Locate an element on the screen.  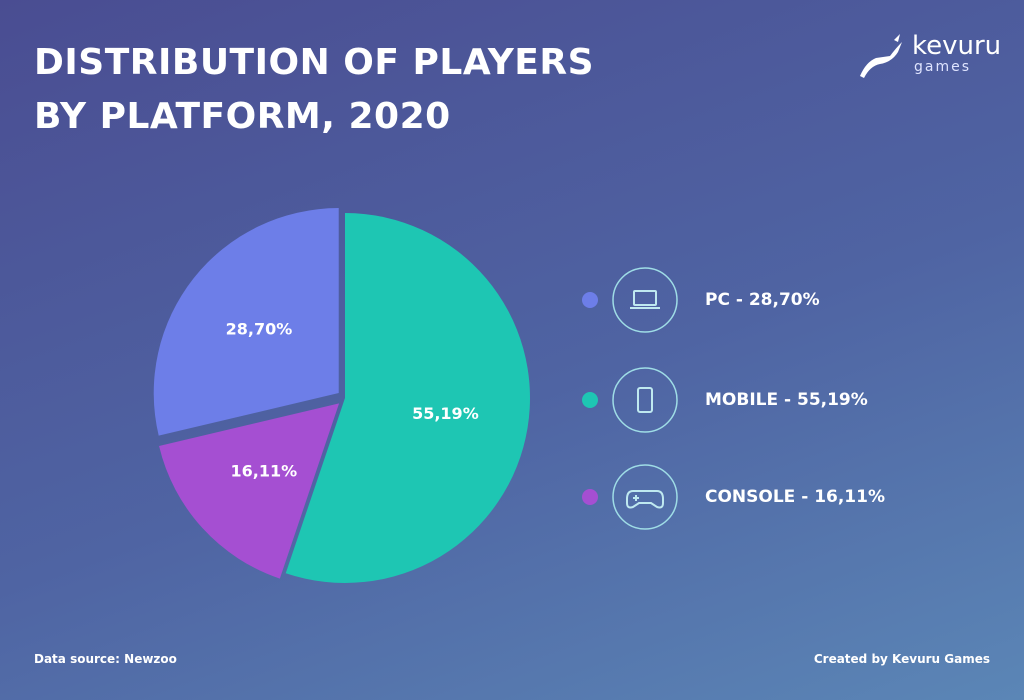
icon-gamepad-cross is located at coordinates (636, 498).